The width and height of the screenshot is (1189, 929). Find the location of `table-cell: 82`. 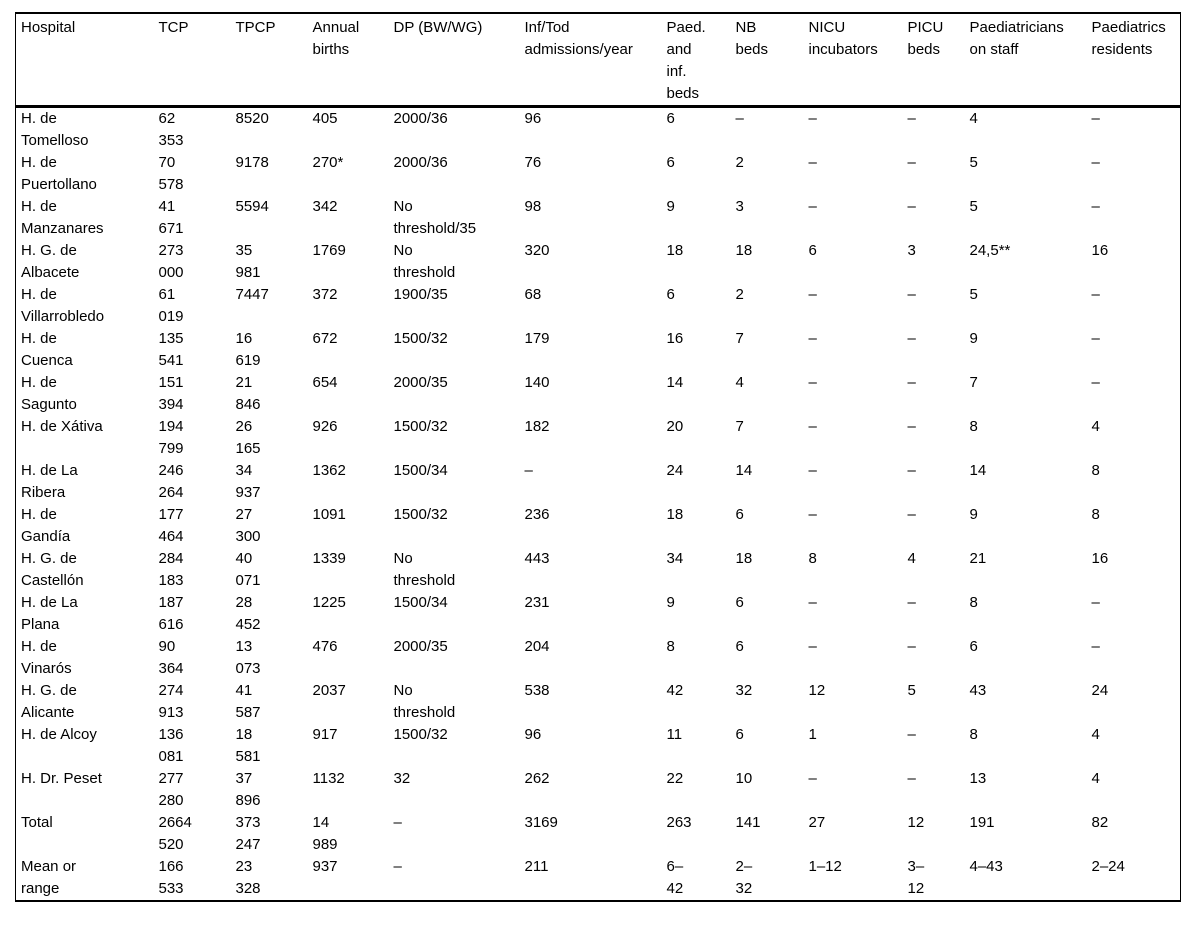

table-cell: 82 is located at coordinates (1100, 822).